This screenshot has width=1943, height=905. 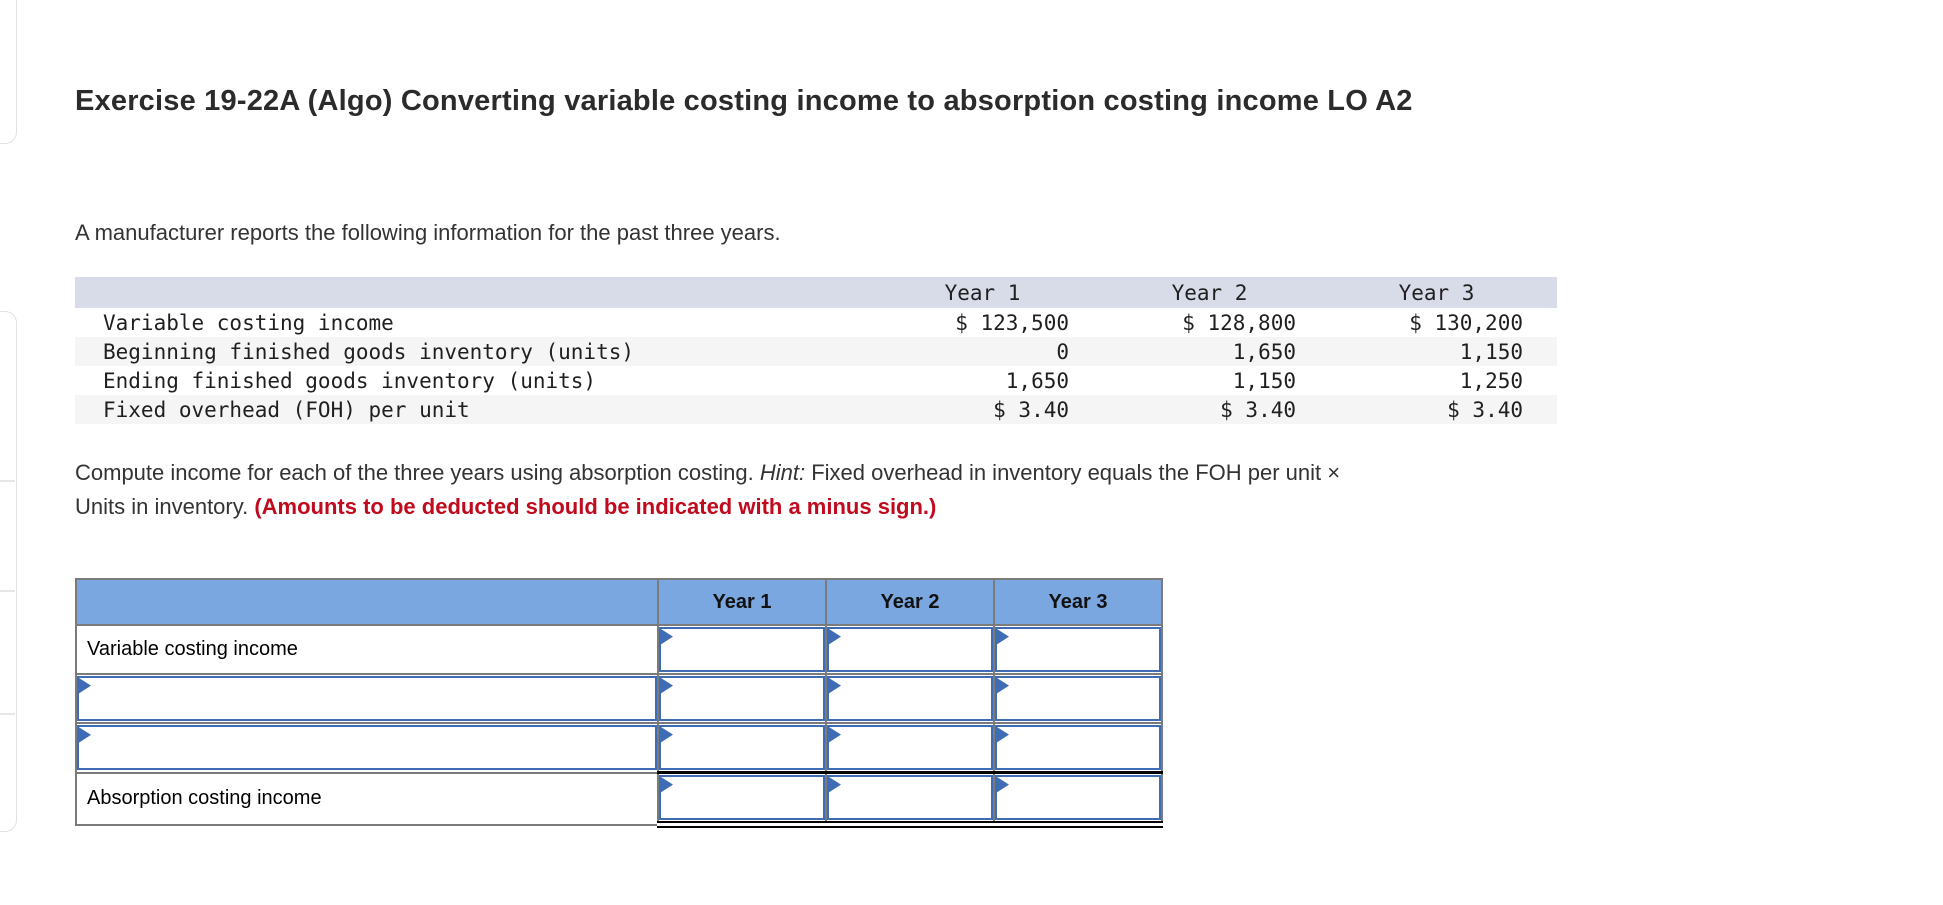 I want to click on info-header-blank, so click(x=475, y=292).